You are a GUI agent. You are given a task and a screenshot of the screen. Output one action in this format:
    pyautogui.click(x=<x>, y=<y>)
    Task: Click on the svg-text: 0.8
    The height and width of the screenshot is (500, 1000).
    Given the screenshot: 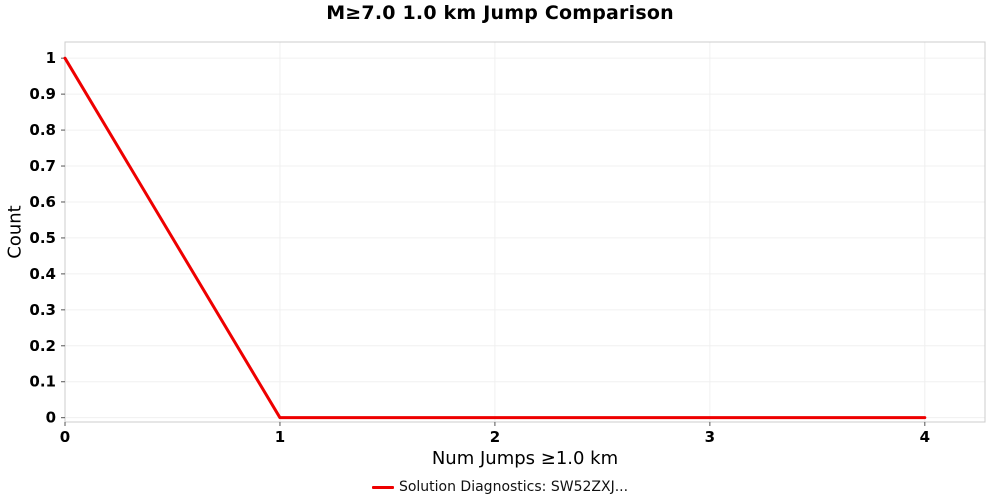 What is the action you would take?
    pyautogui.click(x=42, y=130)
    